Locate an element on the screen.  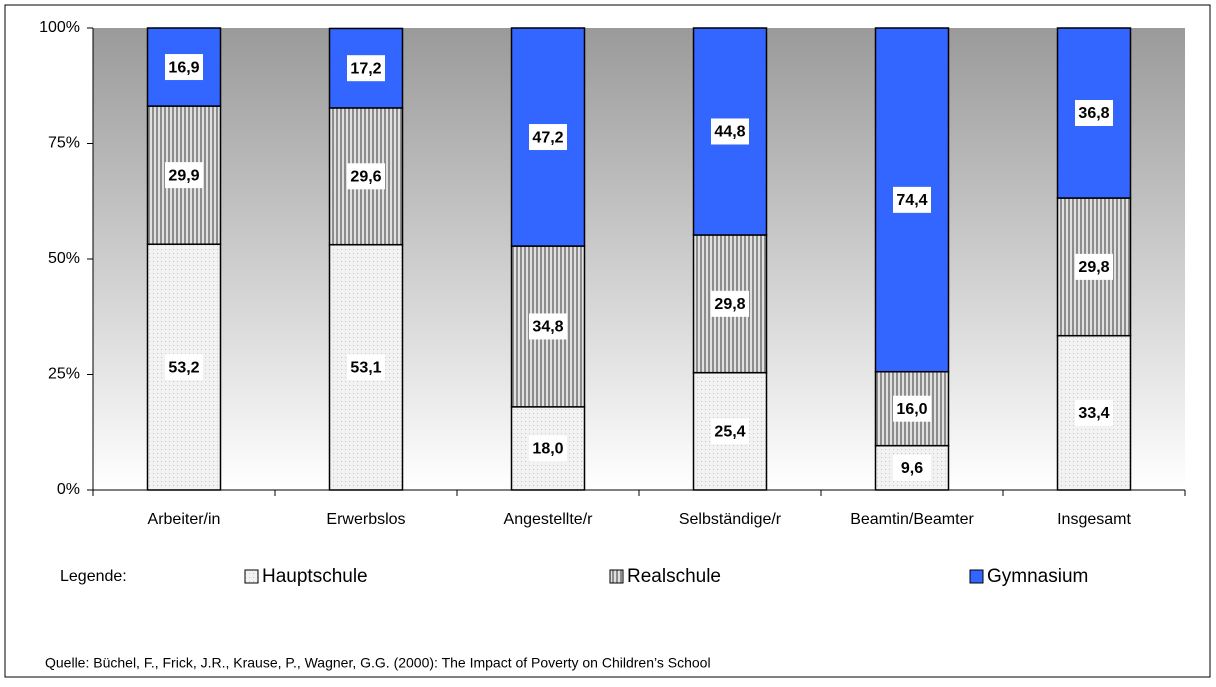
value-label: 53,1 is located at coordinates (365, 368).